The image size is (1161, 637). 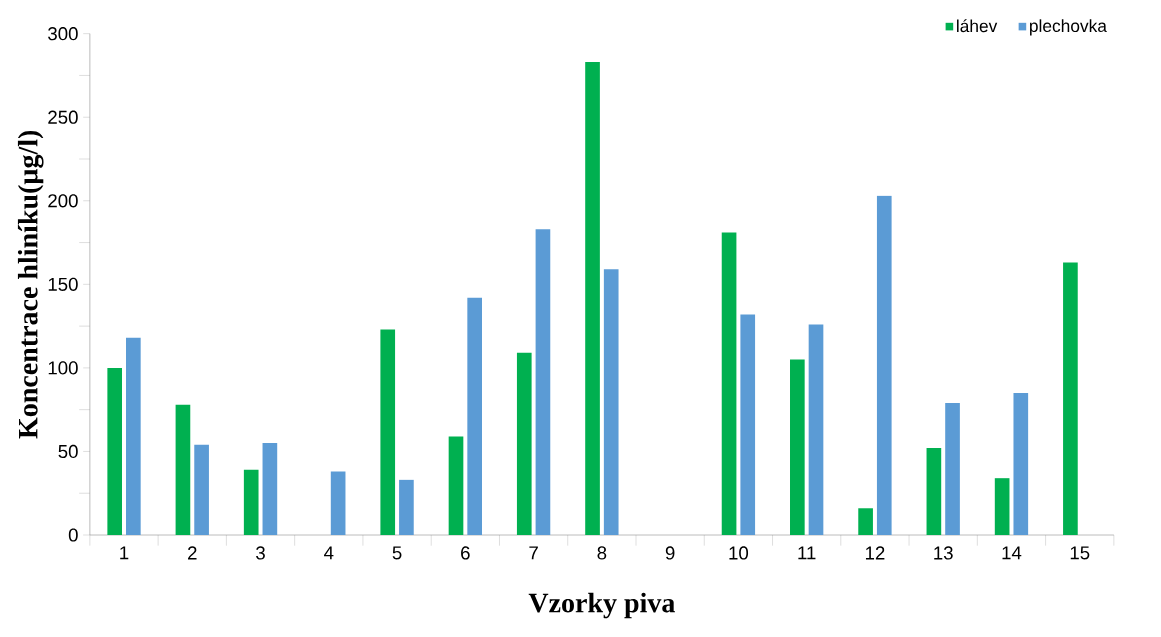 What do you see at coordinates (601, 605) in the screenshot?
I see `x-axis-title: Vzorky piva` at bounding box center [601, 605].